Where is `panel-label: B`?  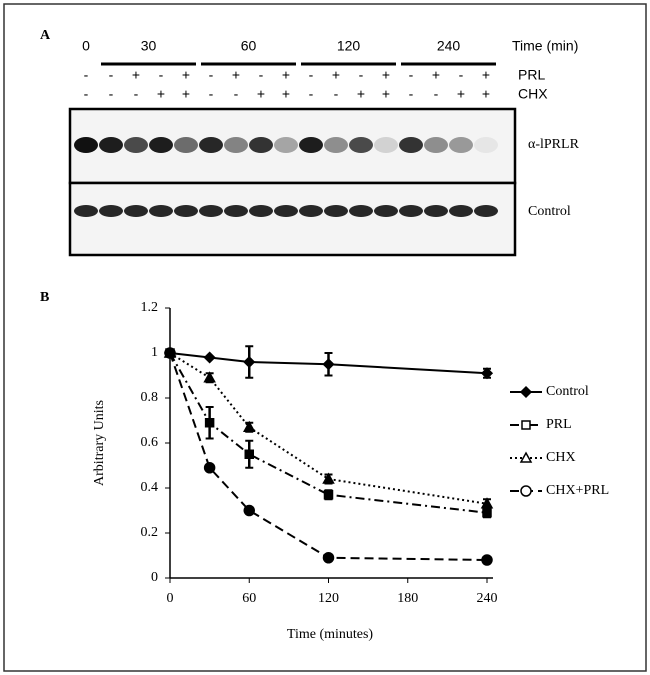 panel-label: B is located at coordinates (44, 297).